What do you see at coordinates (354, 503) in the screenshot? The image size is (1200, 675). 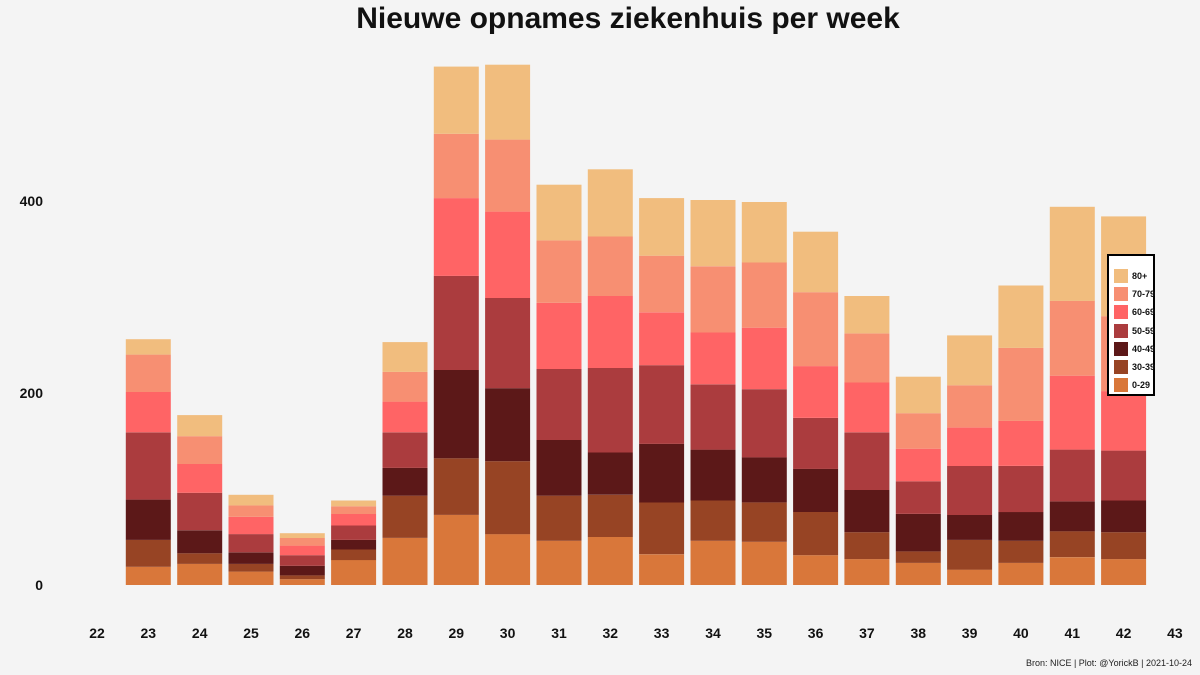 I see `bar-segment-week27-80+` at bounding box center [354, 503].